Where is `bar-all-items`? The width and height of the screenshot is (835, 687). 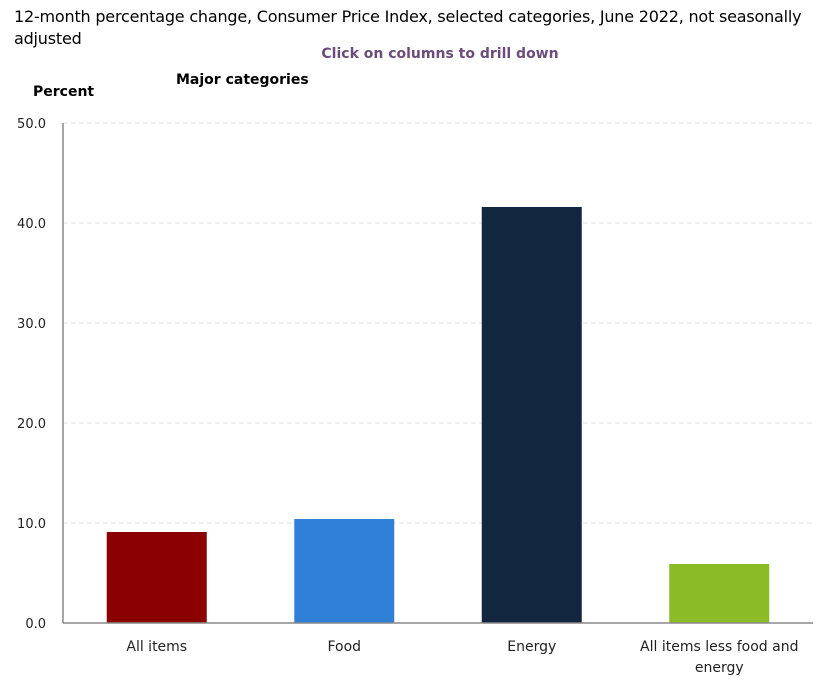 bar-all-items is located at coordinates (156, 577).